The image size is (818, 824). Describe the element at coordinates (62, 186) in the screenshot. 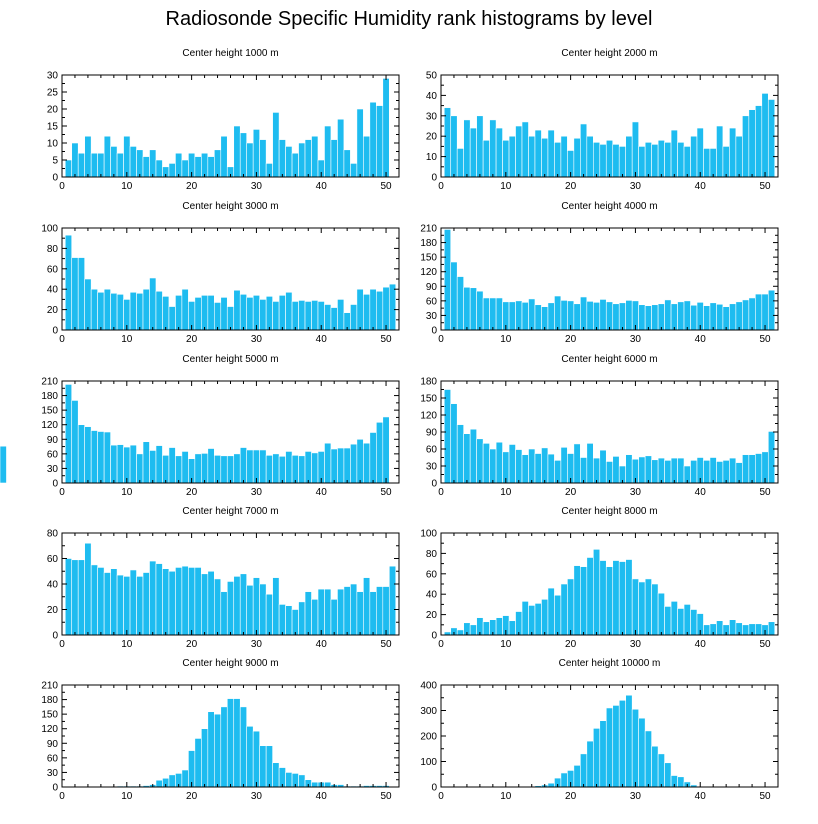

I see `x-tick-label: 0` at that location.